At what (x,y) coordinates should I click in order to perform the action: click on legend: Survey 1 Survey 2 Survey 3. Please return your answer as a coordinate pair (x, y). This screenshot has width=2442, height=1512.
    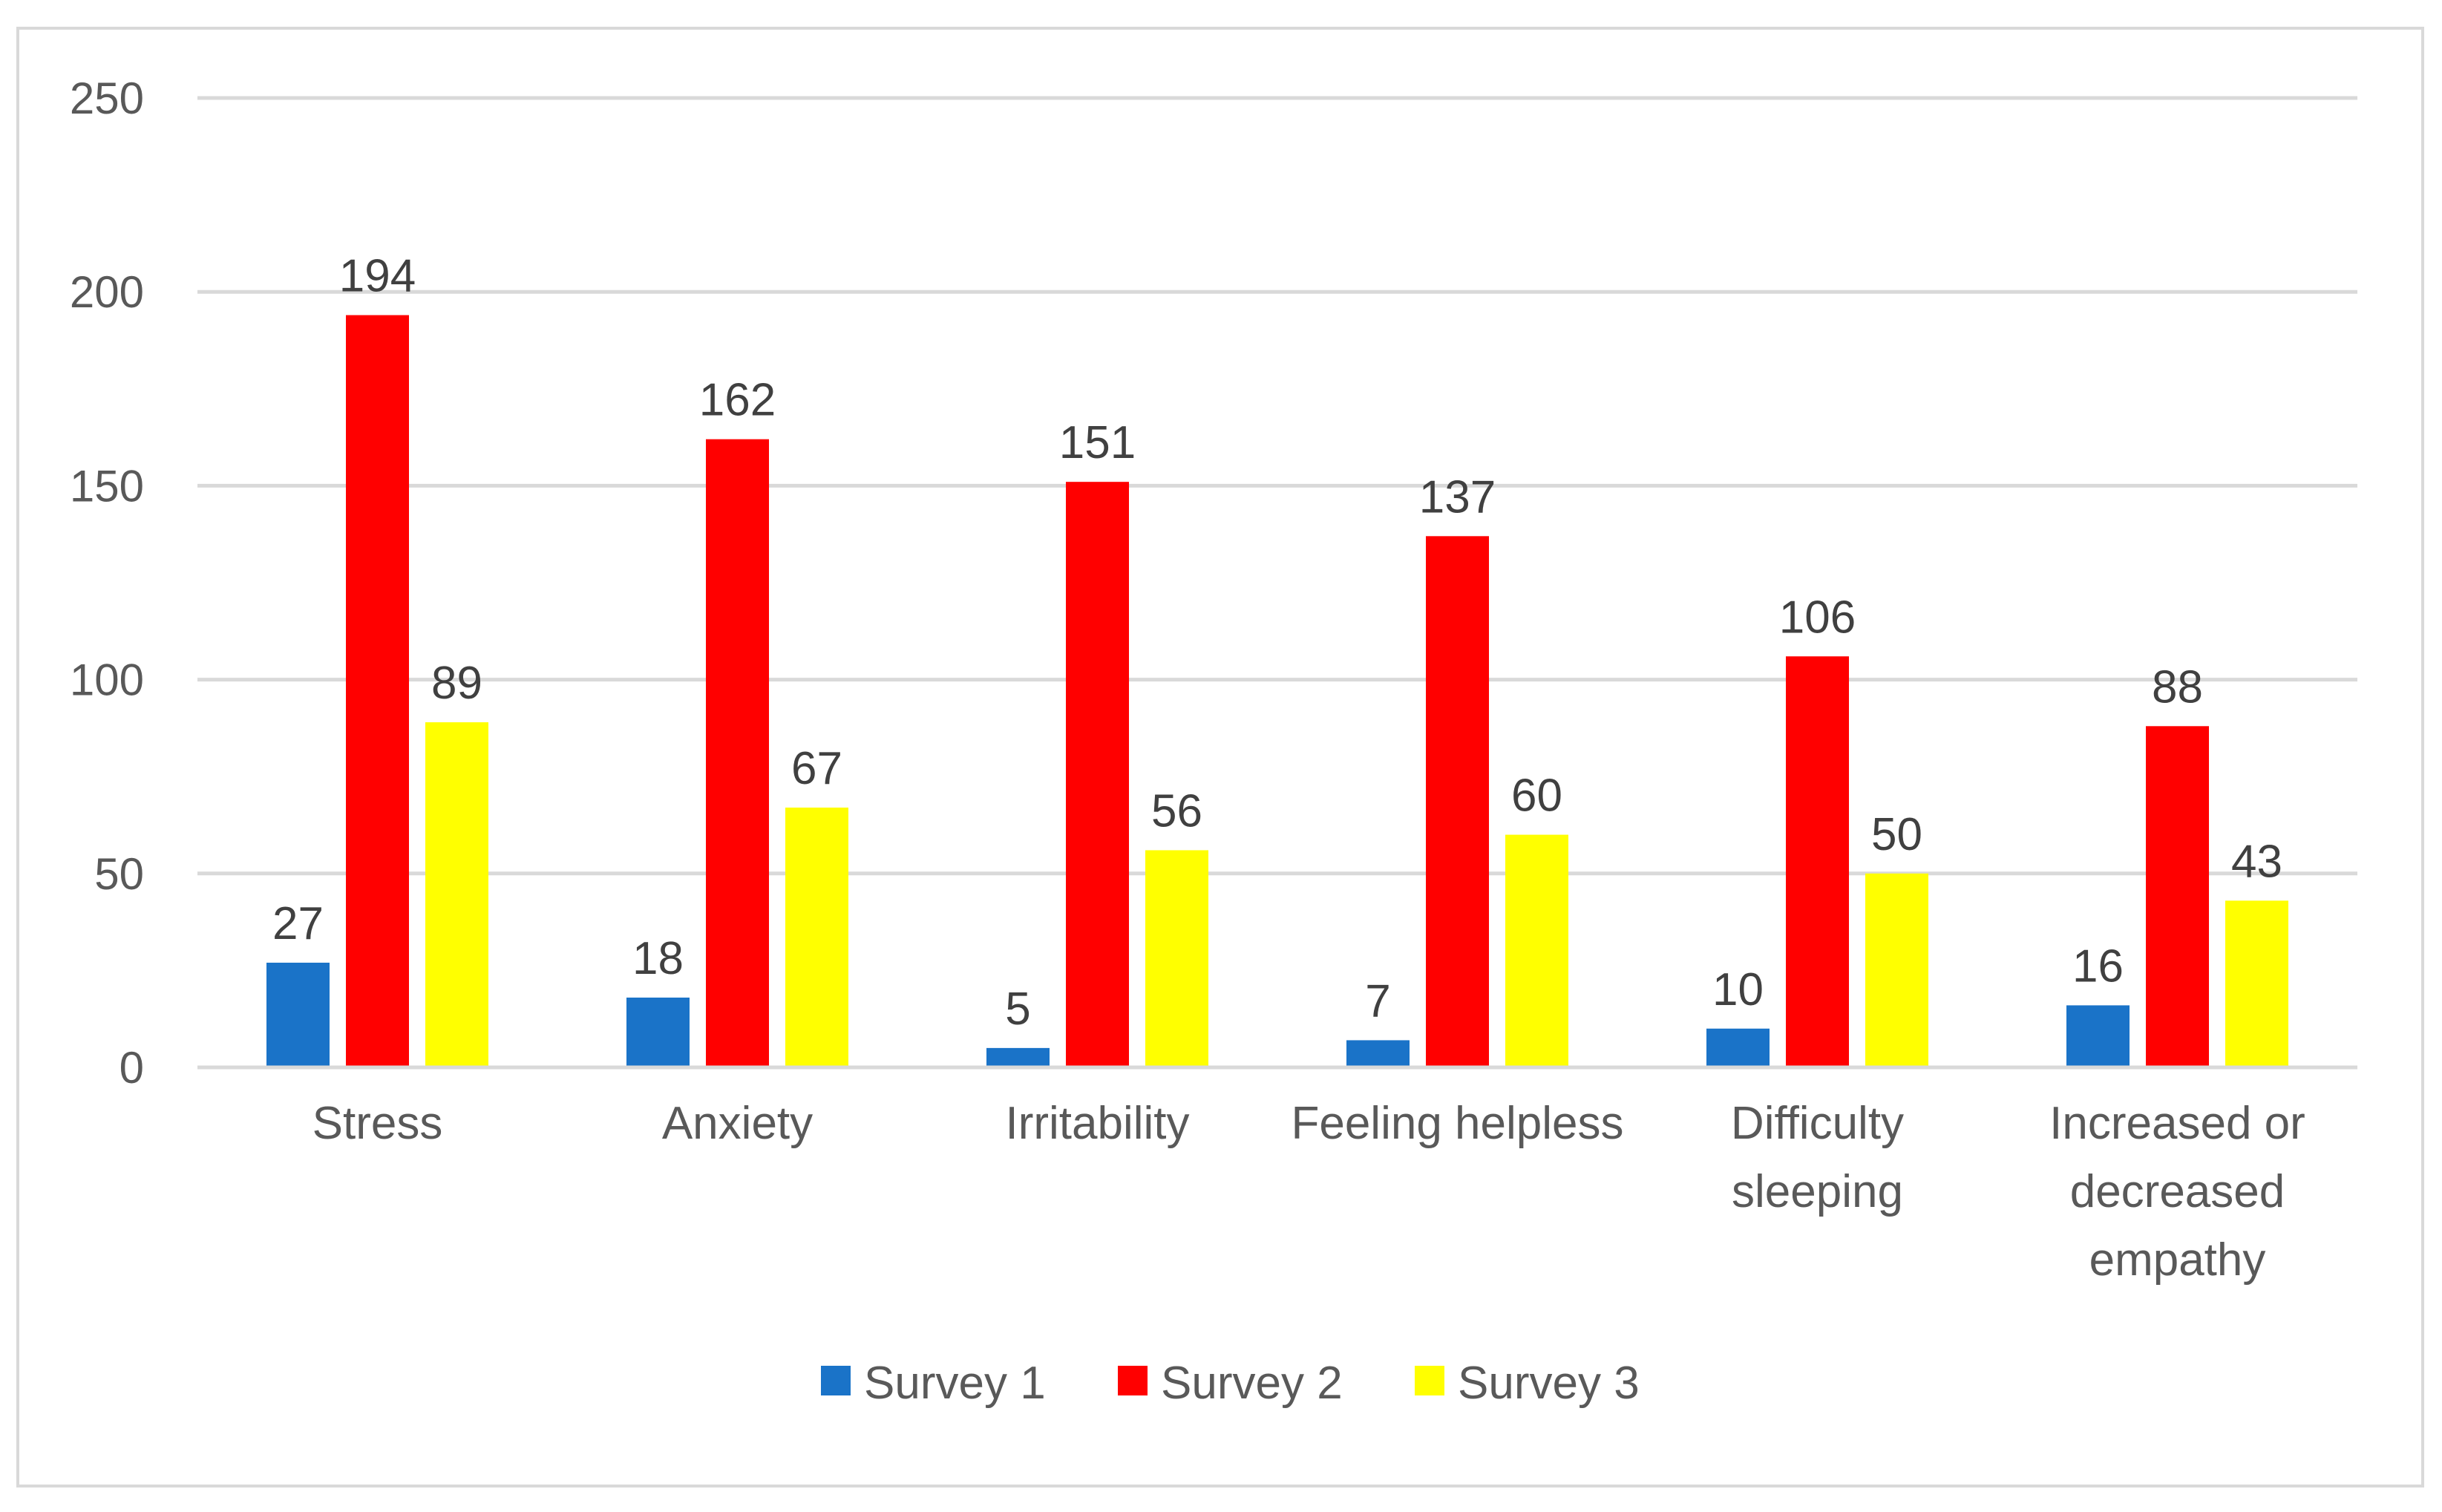
    Looking at the image, I should click on (1230, 1384).